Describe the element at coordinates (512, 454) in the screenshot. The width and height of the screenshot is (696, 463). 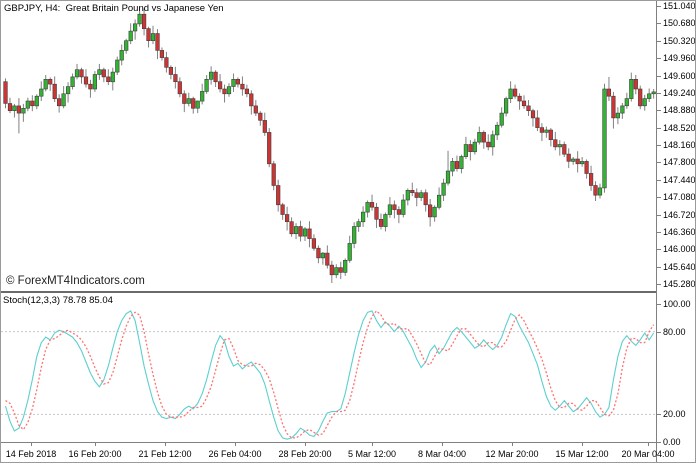
I see `time-axis-label: 12 Mar 20:00` at that location.